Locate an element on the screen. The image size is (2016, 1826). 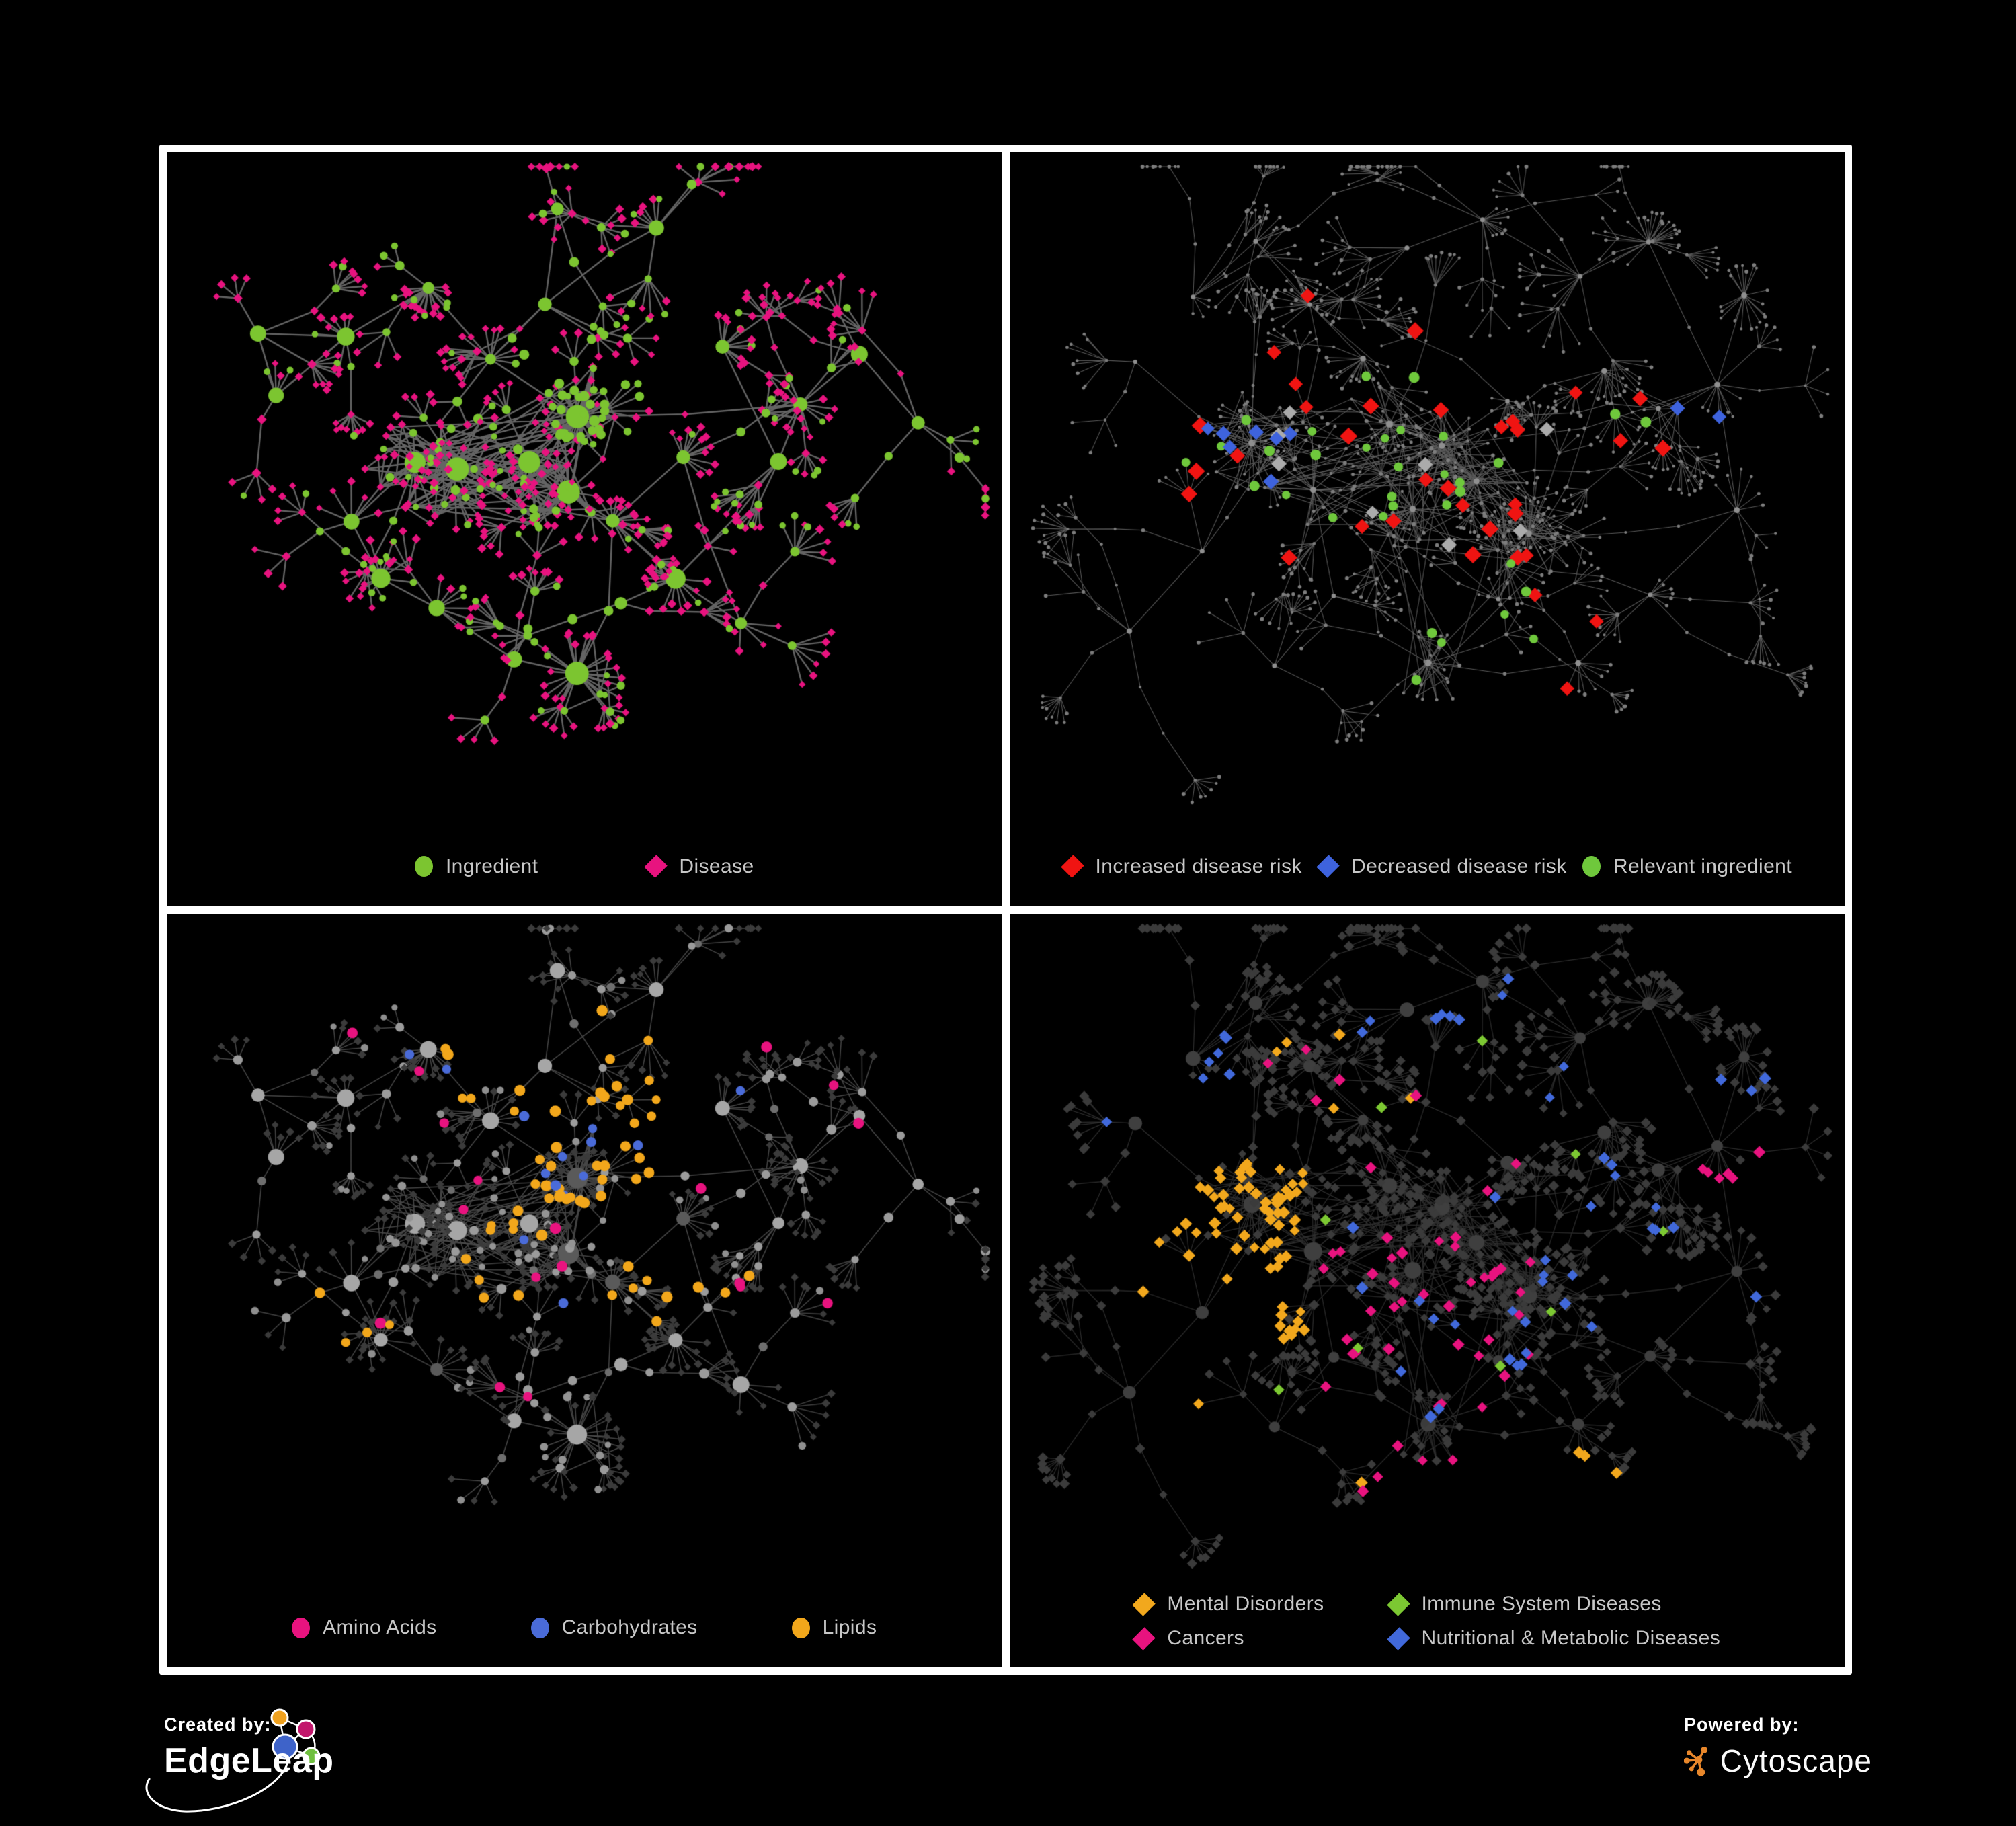
legend-item: Decreased disease risk is located at coordinates (1441, 866).